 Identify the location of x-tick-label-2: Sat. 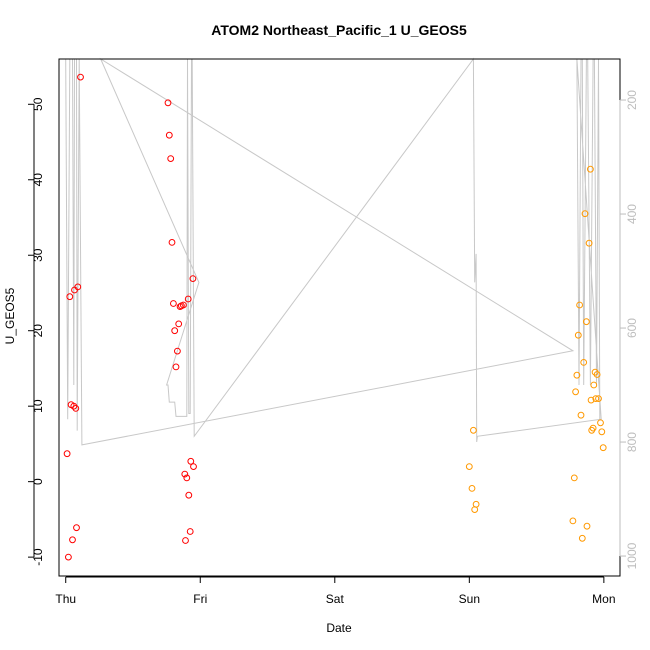
(335, 599).